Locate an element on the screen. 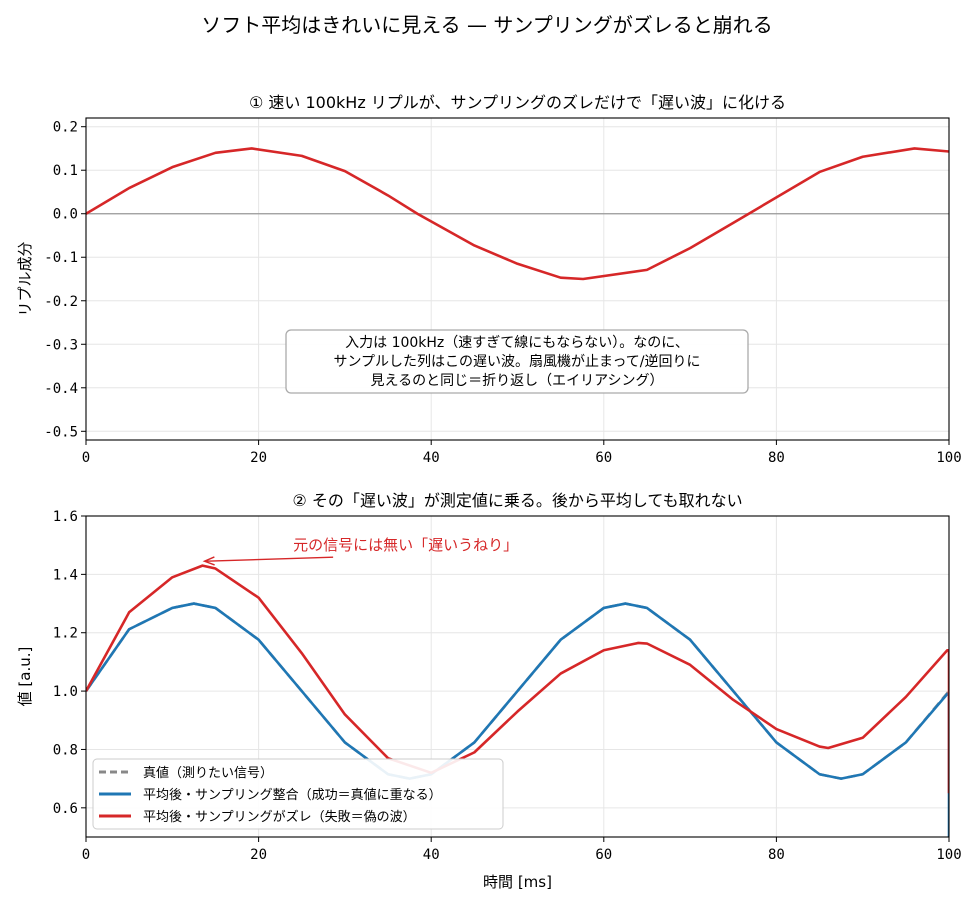  legend-box is located at coordinates (298, 794).